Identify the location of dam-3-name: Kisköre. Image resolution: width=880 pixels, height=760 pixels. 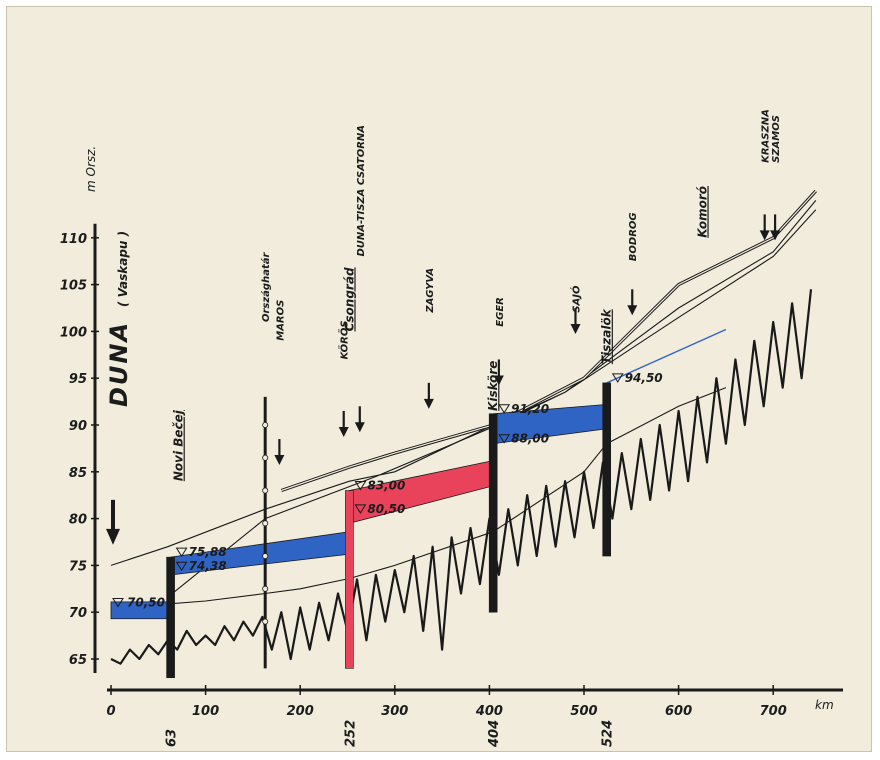
(493, 386).